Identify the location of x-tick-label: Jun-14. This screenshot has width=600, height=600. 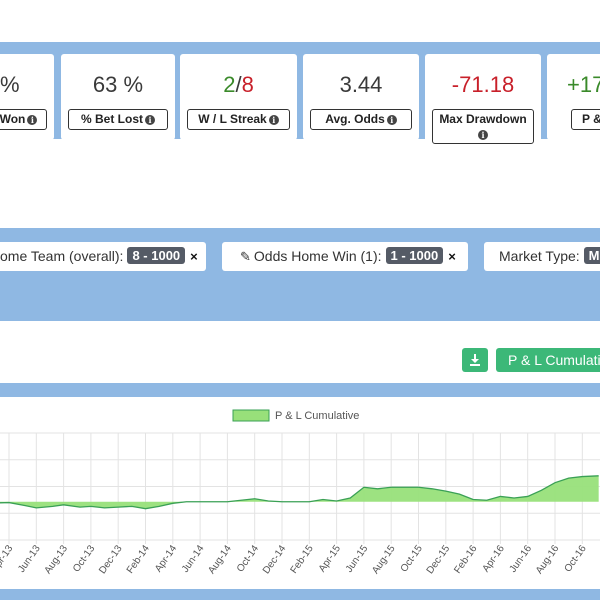
(193, 559).